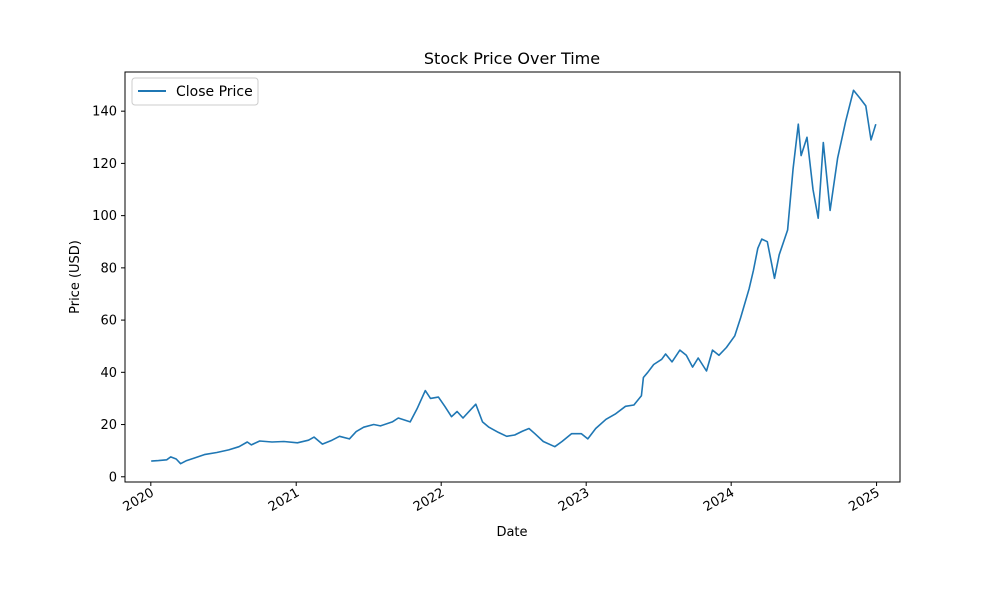 The width and height of the screenshot is (1000, 600). I want to click on legend: Close Price, so click(195, 91).